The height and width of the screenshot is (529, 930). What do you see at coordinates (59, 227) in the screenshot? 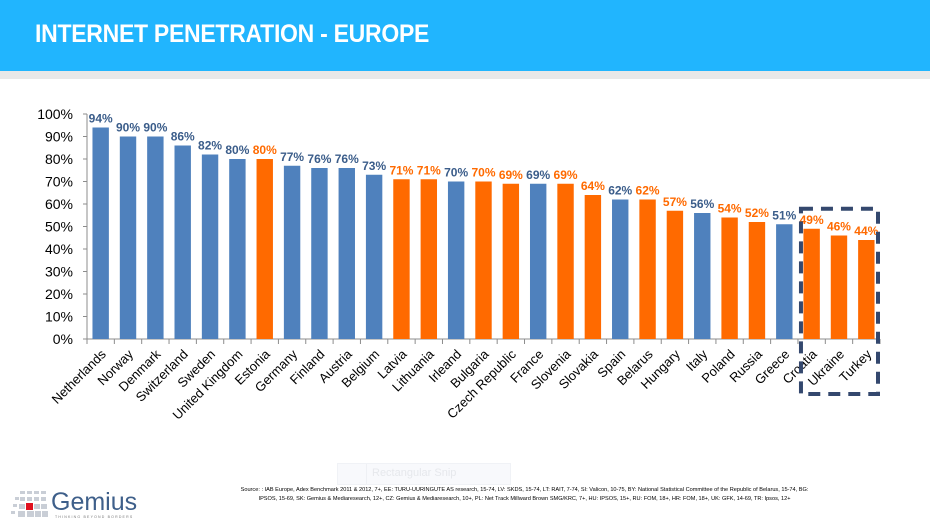
I see `y-tick-label: 50%` at bounding box center [59, 227].